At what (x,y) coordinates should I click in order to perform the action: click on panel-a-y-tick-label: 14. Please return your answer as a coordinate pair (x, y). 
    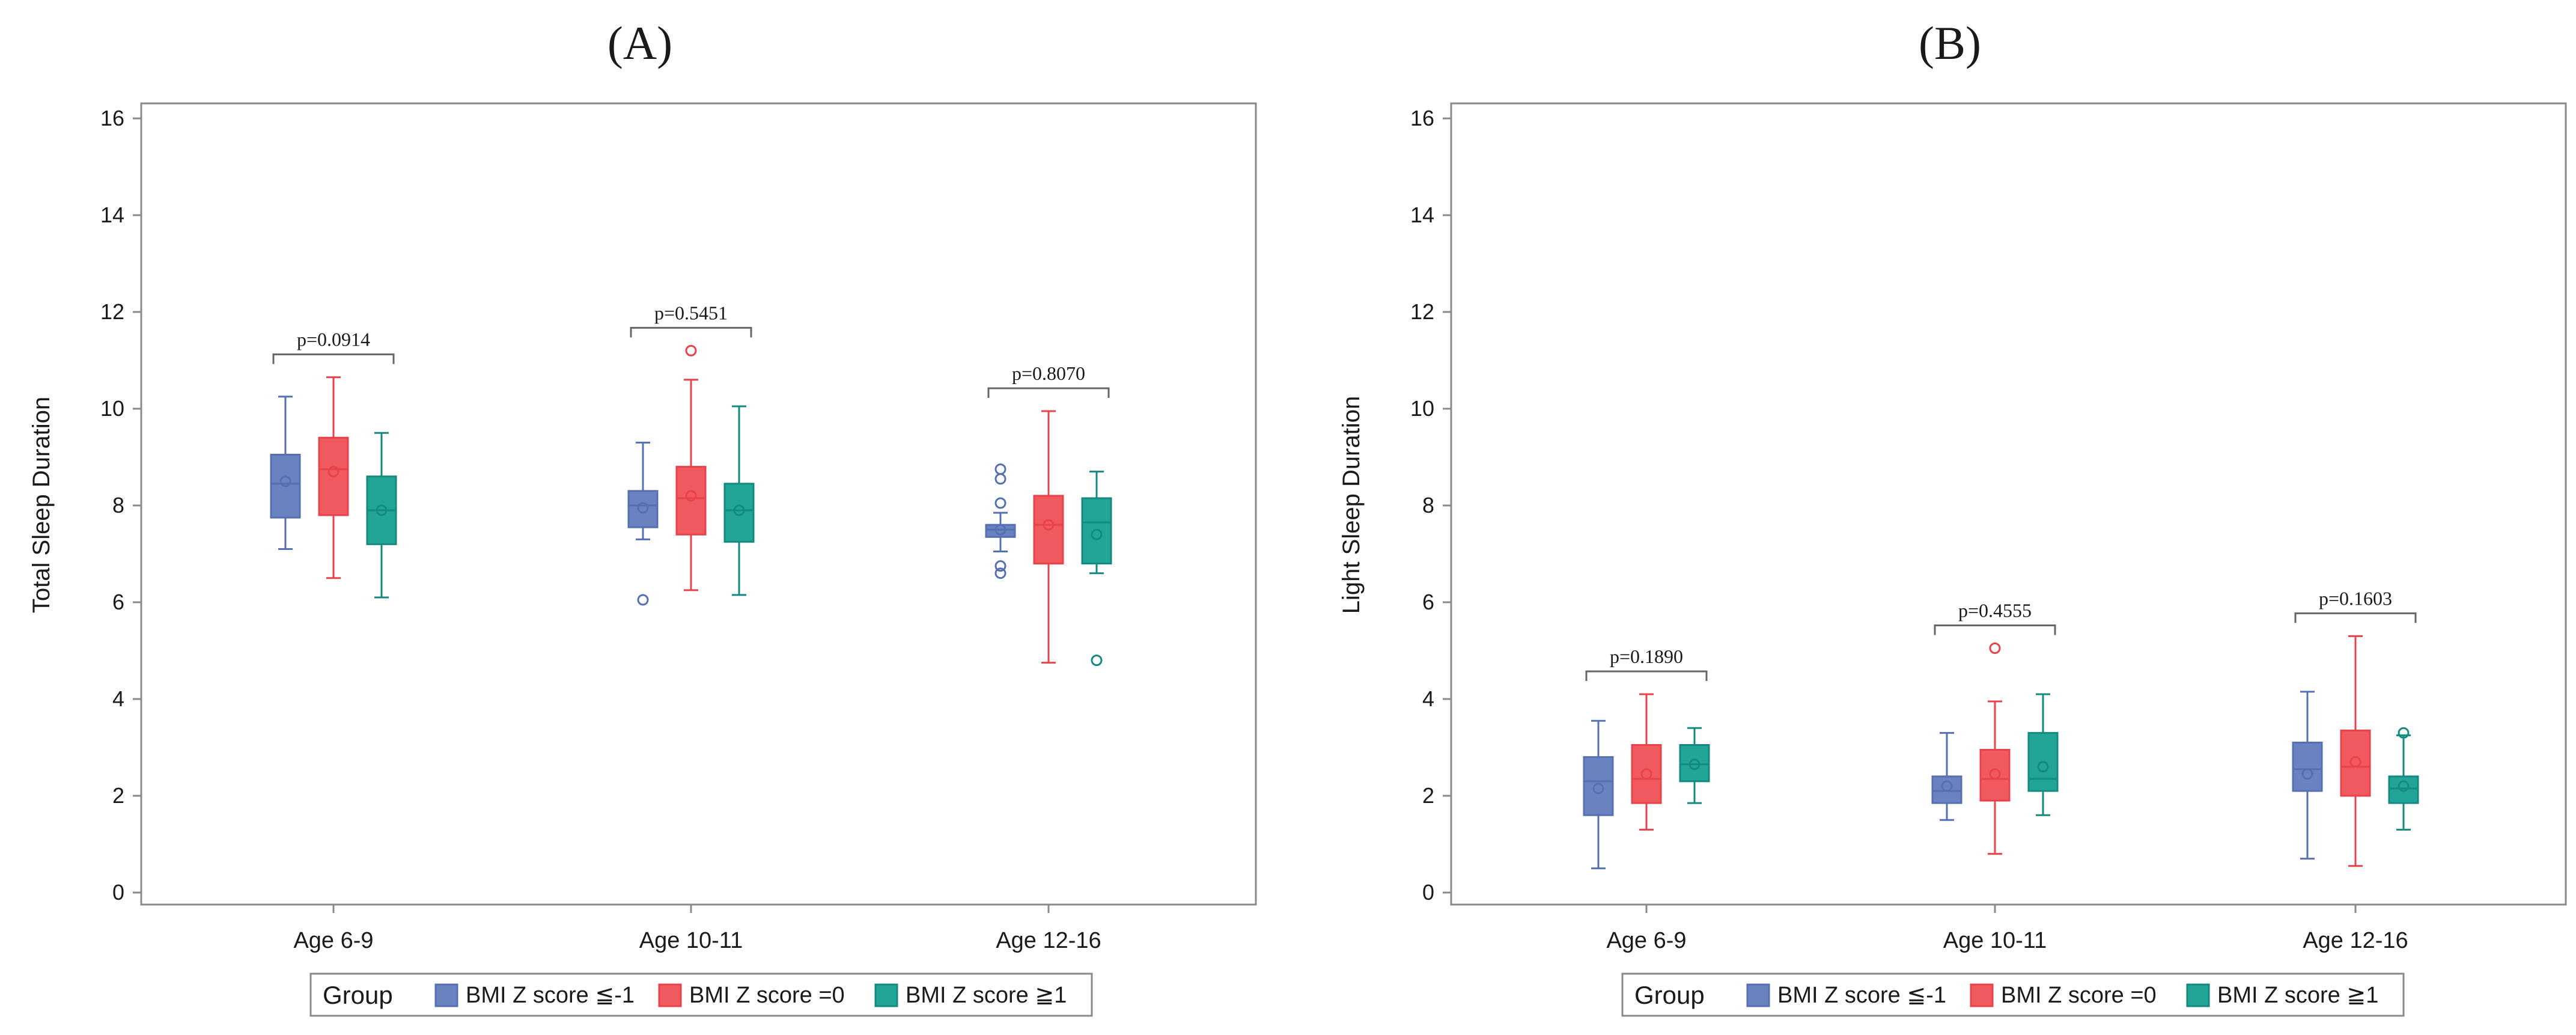
    Looking at the image, I should click on (112, 215).